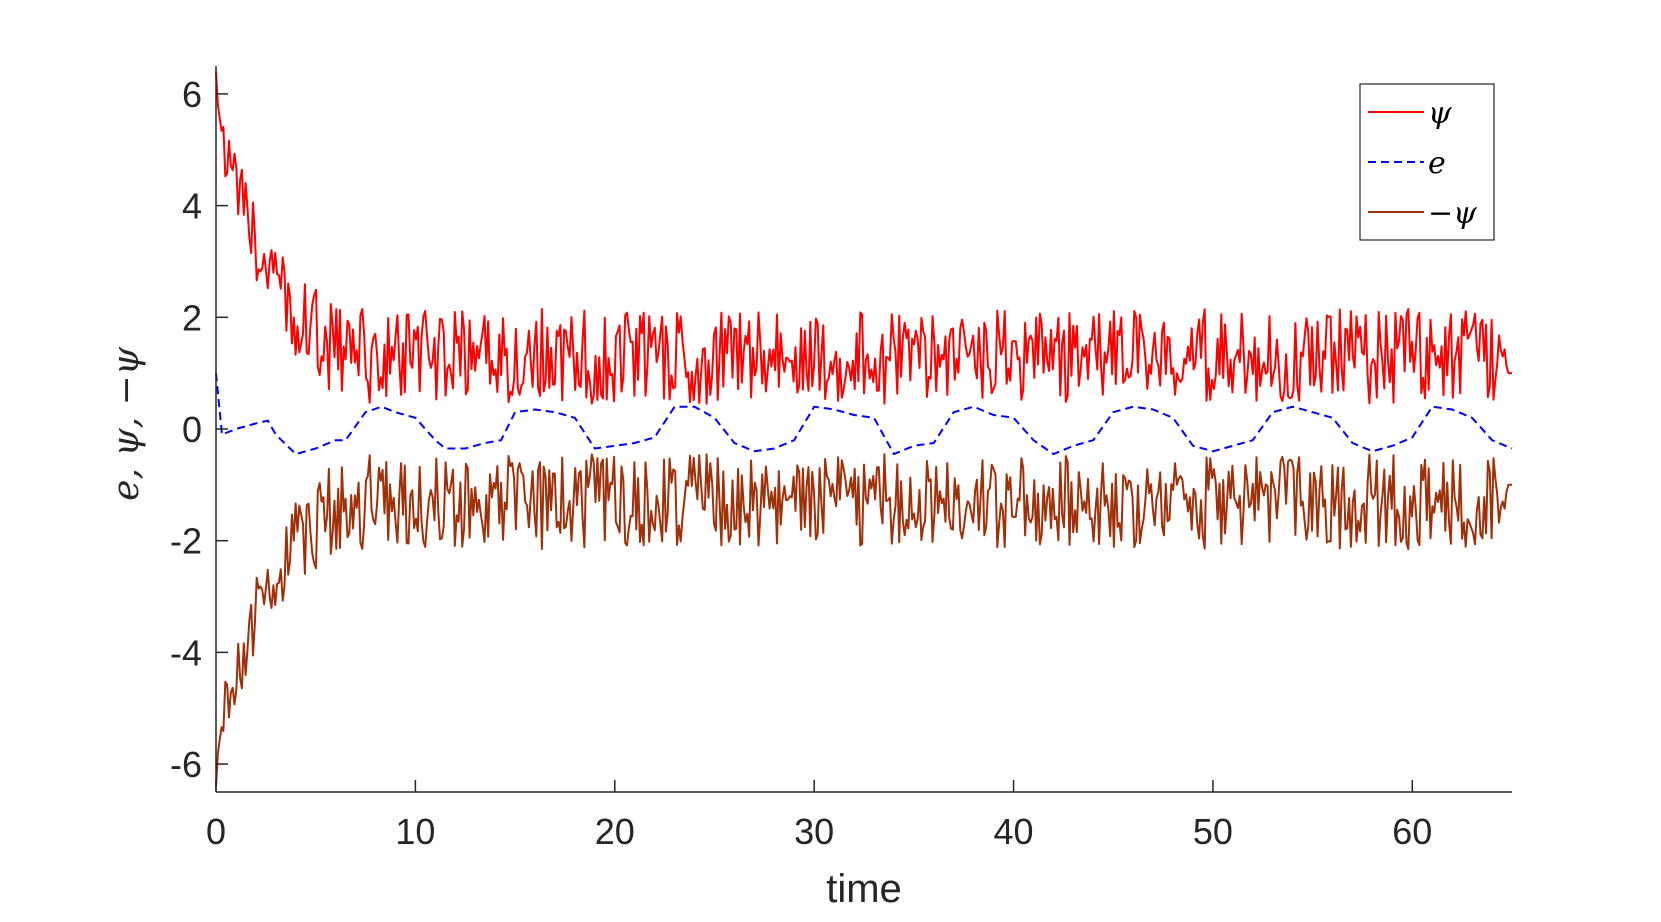  What do you see at coordinates (1014, 831) in the screenshot?
I see `x-tick-label: 40` at bounding box center [1014, 831].